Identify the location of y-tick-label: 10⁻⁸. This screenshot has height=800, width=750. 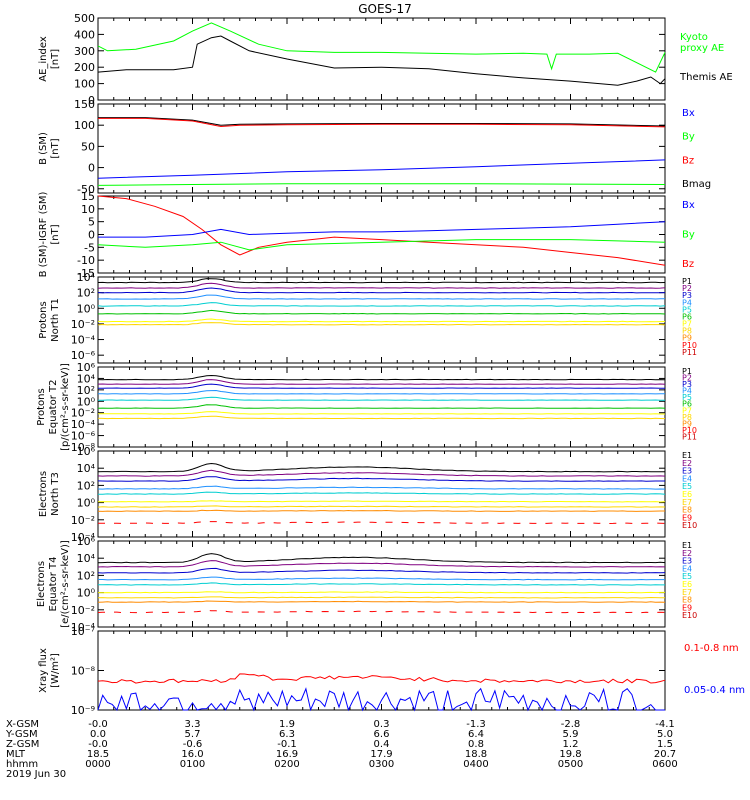
(83, 447).